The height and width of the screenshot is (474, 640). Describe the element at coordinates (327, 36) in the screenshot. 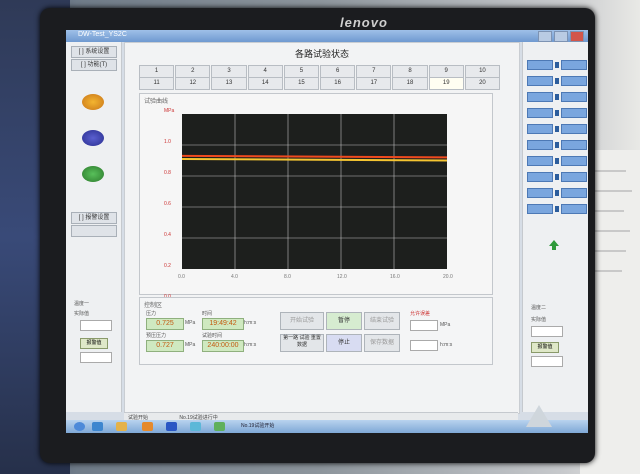

I see `window-titlebar: DW-Test_YS2C` at that location.